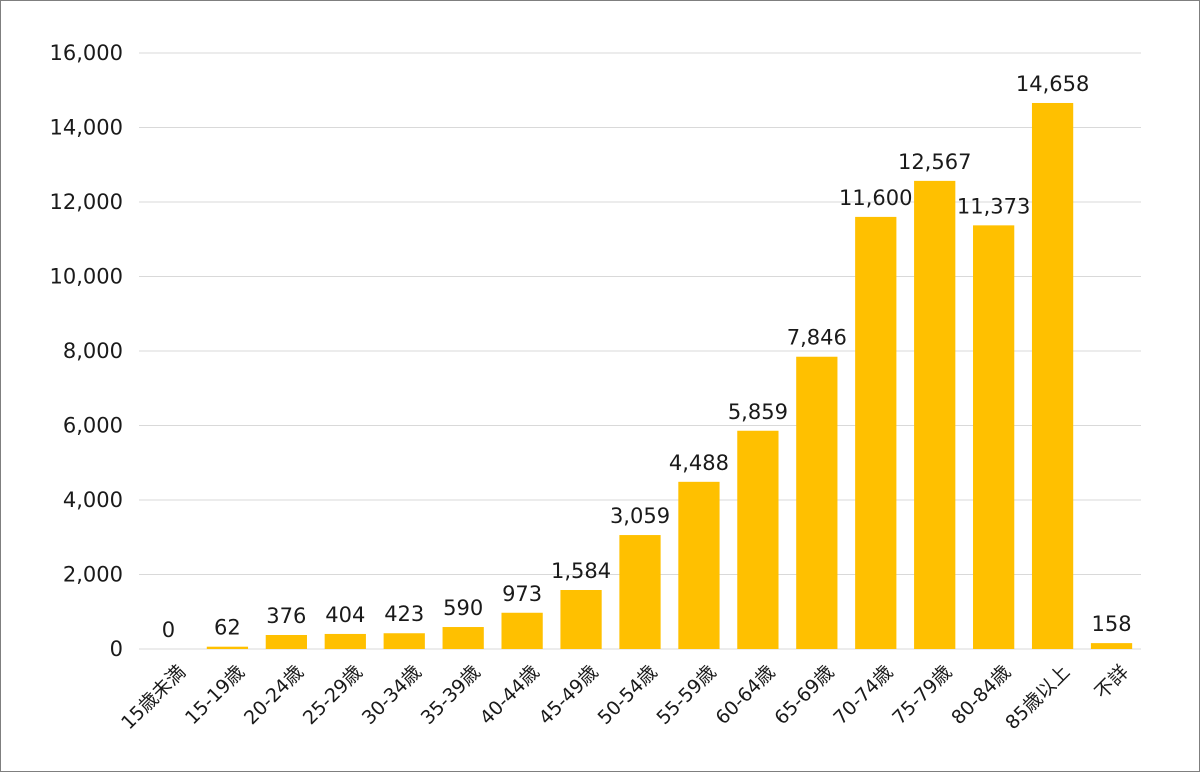  Describe the element at coordinates (522, 594) in the screenshot. I see `data-label: 973` at that location.